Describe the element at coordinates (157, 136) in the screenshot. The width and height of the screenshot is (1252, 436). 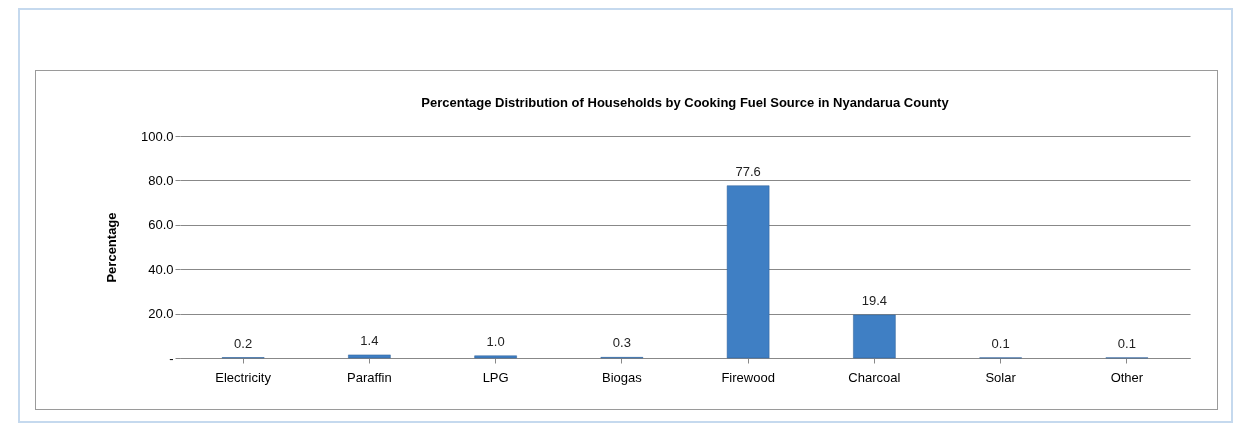
I see `y-tick-label: 100.0` at that location.